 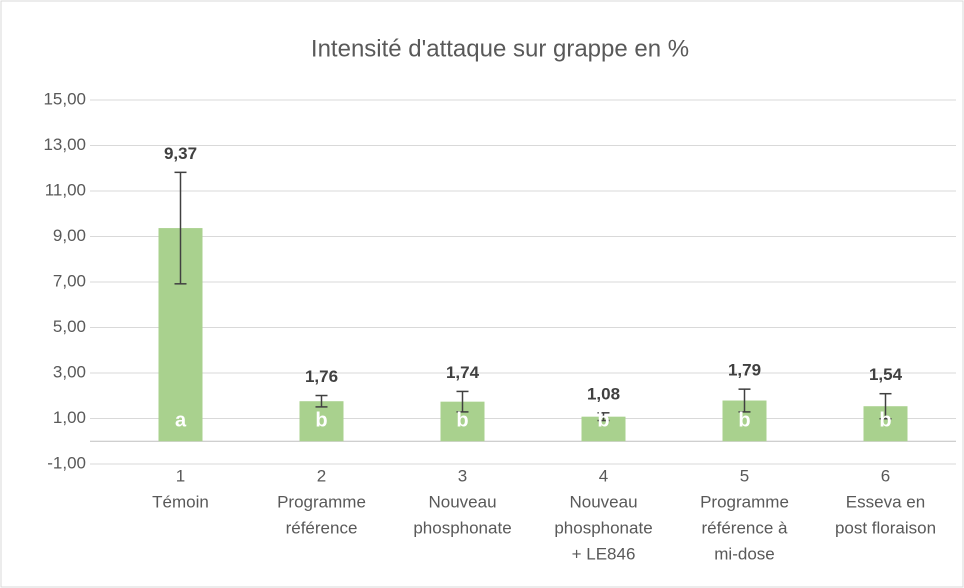 What do you see at coordinates (66, 462) in the screenshot?
I see `y-tick-label: -1,00` at bounding box center [66, 462].